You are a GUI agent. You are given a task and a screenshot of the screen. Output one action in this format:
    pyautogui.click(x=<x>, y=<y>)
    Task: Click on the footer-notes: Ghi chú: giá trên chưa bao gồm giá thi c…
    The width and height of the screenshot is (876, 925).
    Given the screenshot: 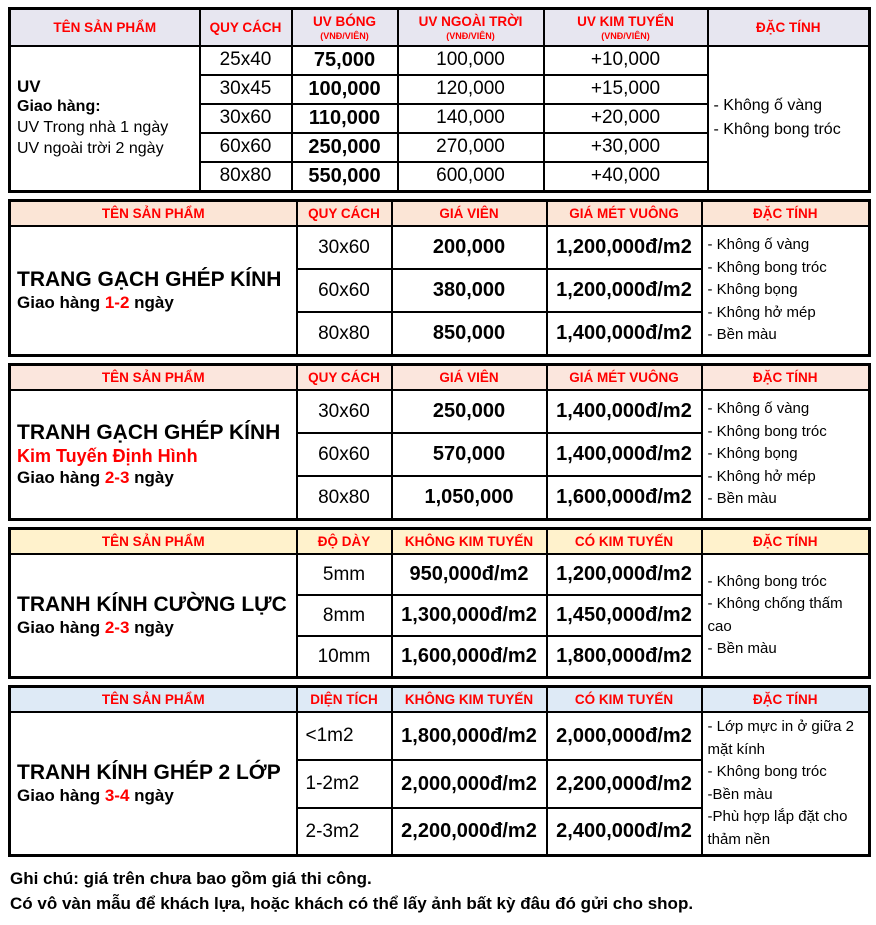 What is the action you would take?
    pyautogui.click(x=438, y=893)
    